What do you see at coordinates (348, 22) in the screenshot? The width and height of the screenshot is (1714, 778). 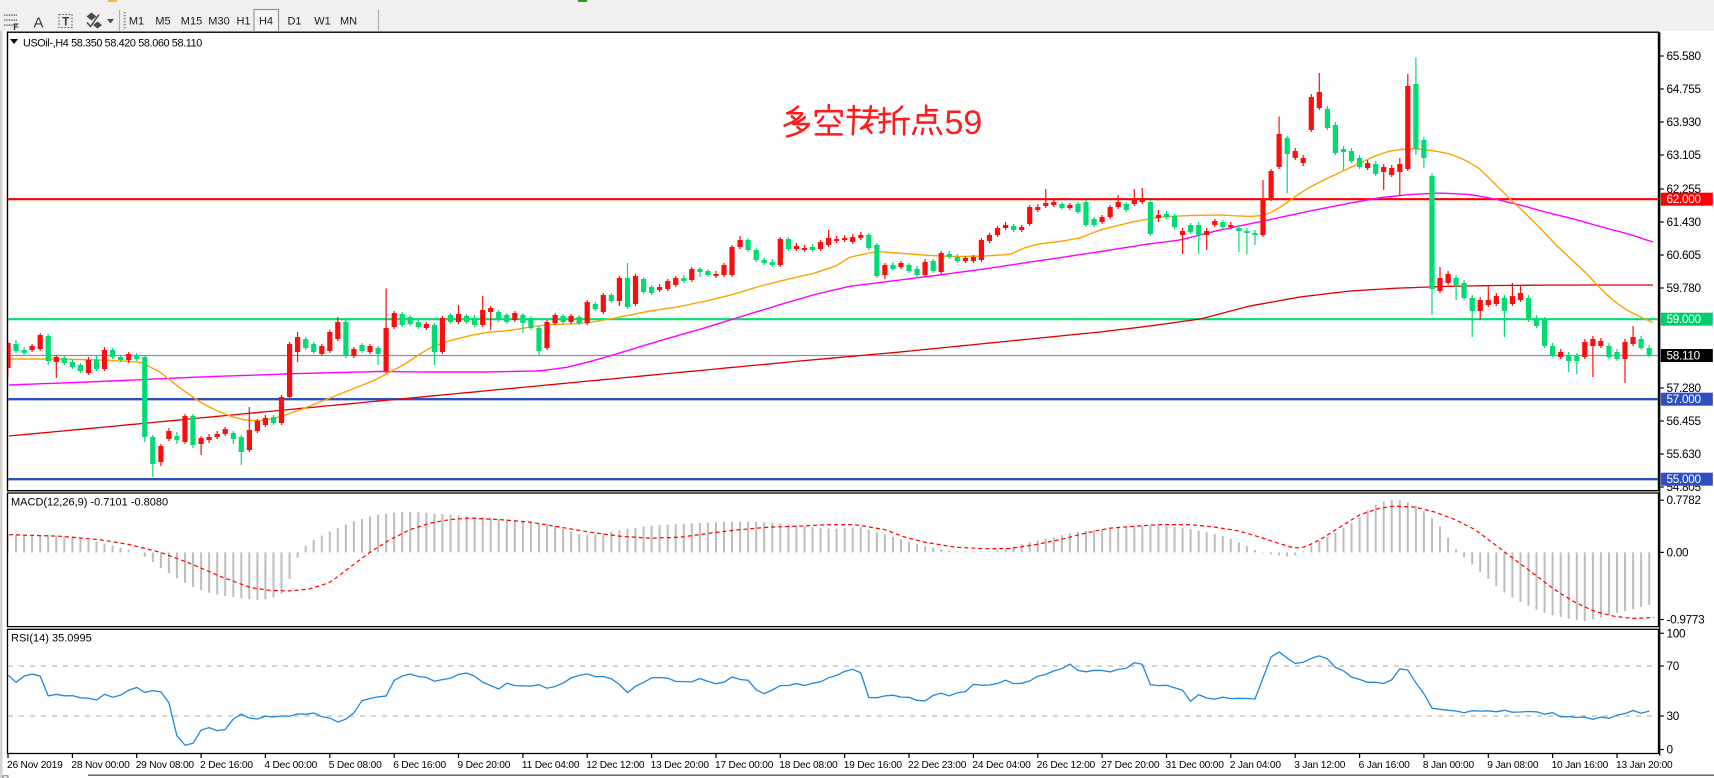 I see `svg-text: MN` at bounding box center [348, 22].